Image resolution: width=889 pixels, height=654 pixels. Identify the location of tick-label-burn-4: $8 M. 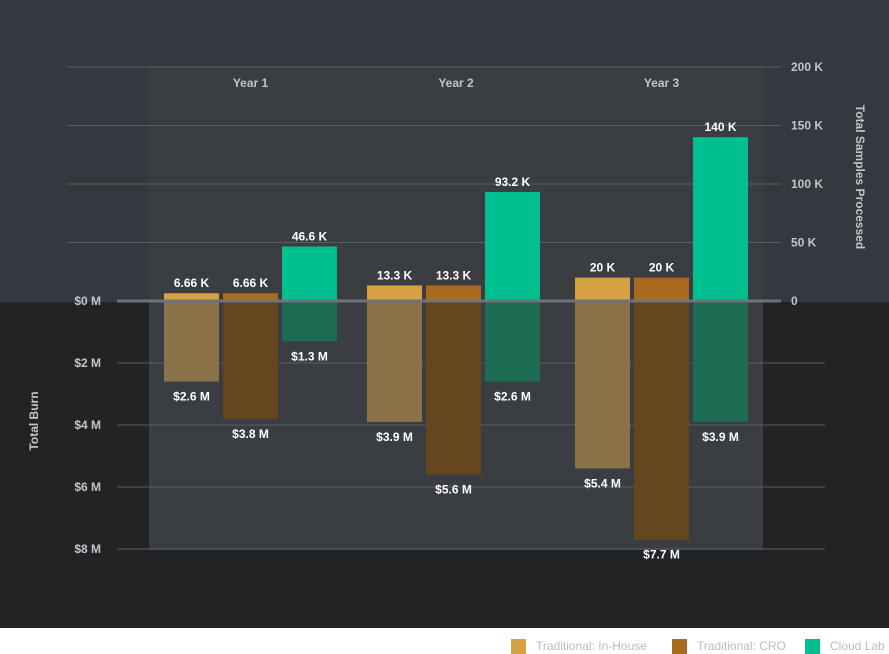
(87, 549).